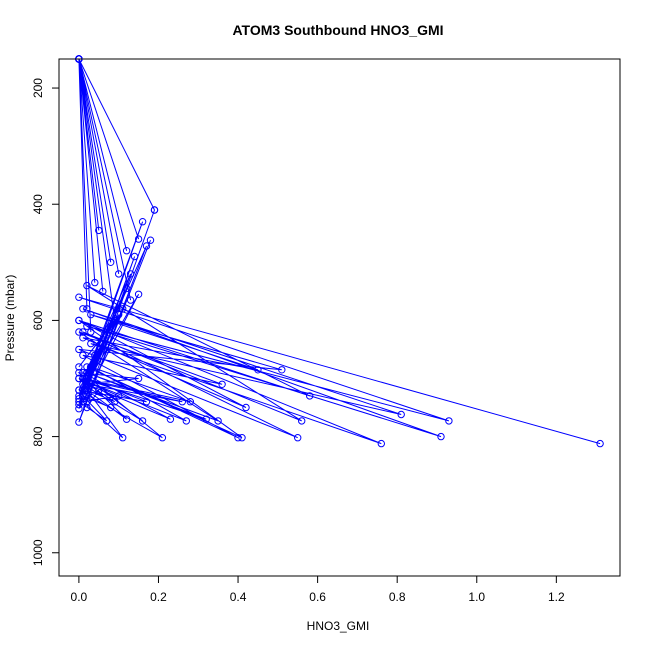 The height and width of the screenshot is (650, 650). What do you see at coordinates (38, 320) in the screenshot?
I see `y-tick-label: 600` at bounding box center [38, 320].